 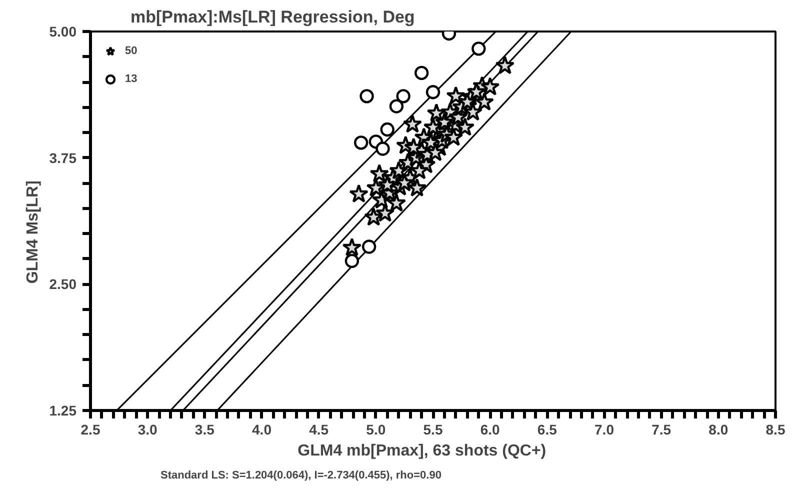 I want to click on x-tick-label: 4.0, so click(x=262, y=430).